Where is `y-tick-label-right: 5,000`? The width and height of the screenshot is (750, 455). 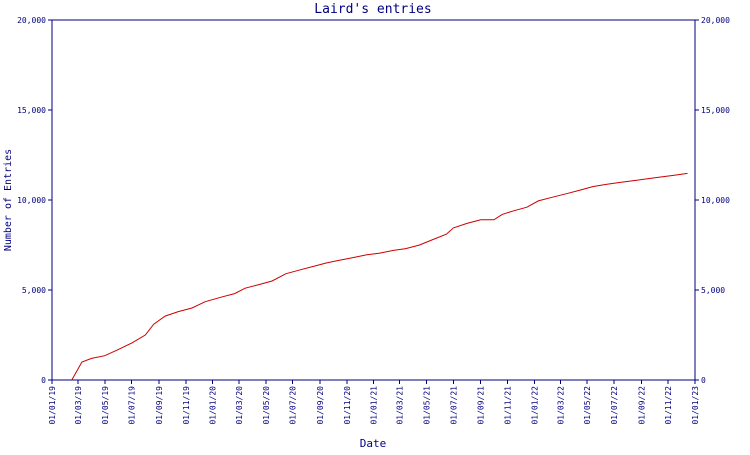 y-tick-label-right: 5,000 is located at coordinates (713, 290).